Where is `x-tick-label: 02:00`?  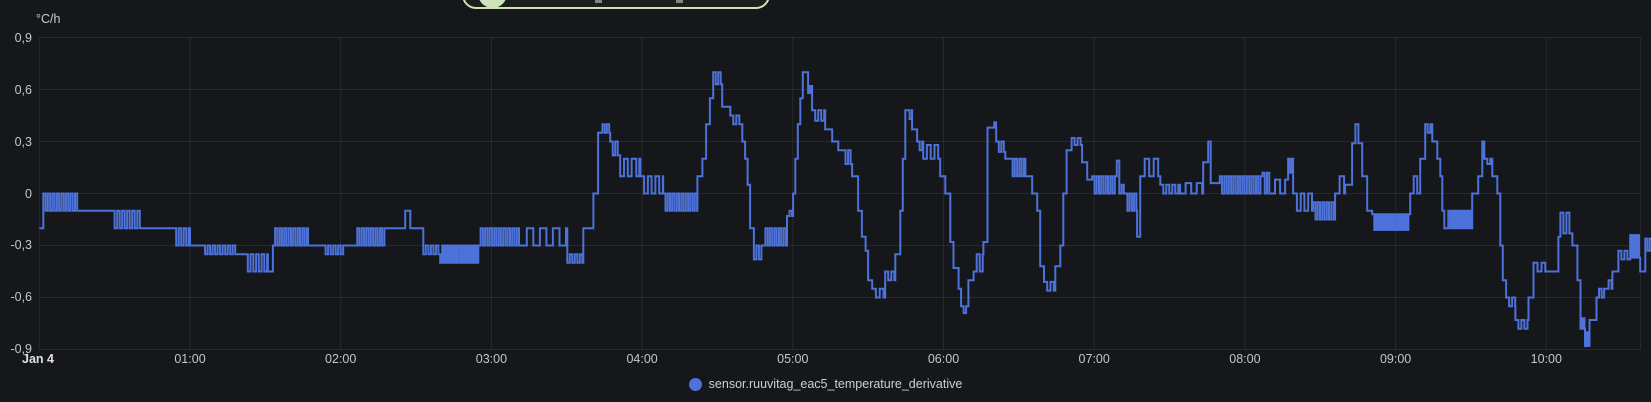
x-tick-label: 02:00 is located at coordinates (341, 359).